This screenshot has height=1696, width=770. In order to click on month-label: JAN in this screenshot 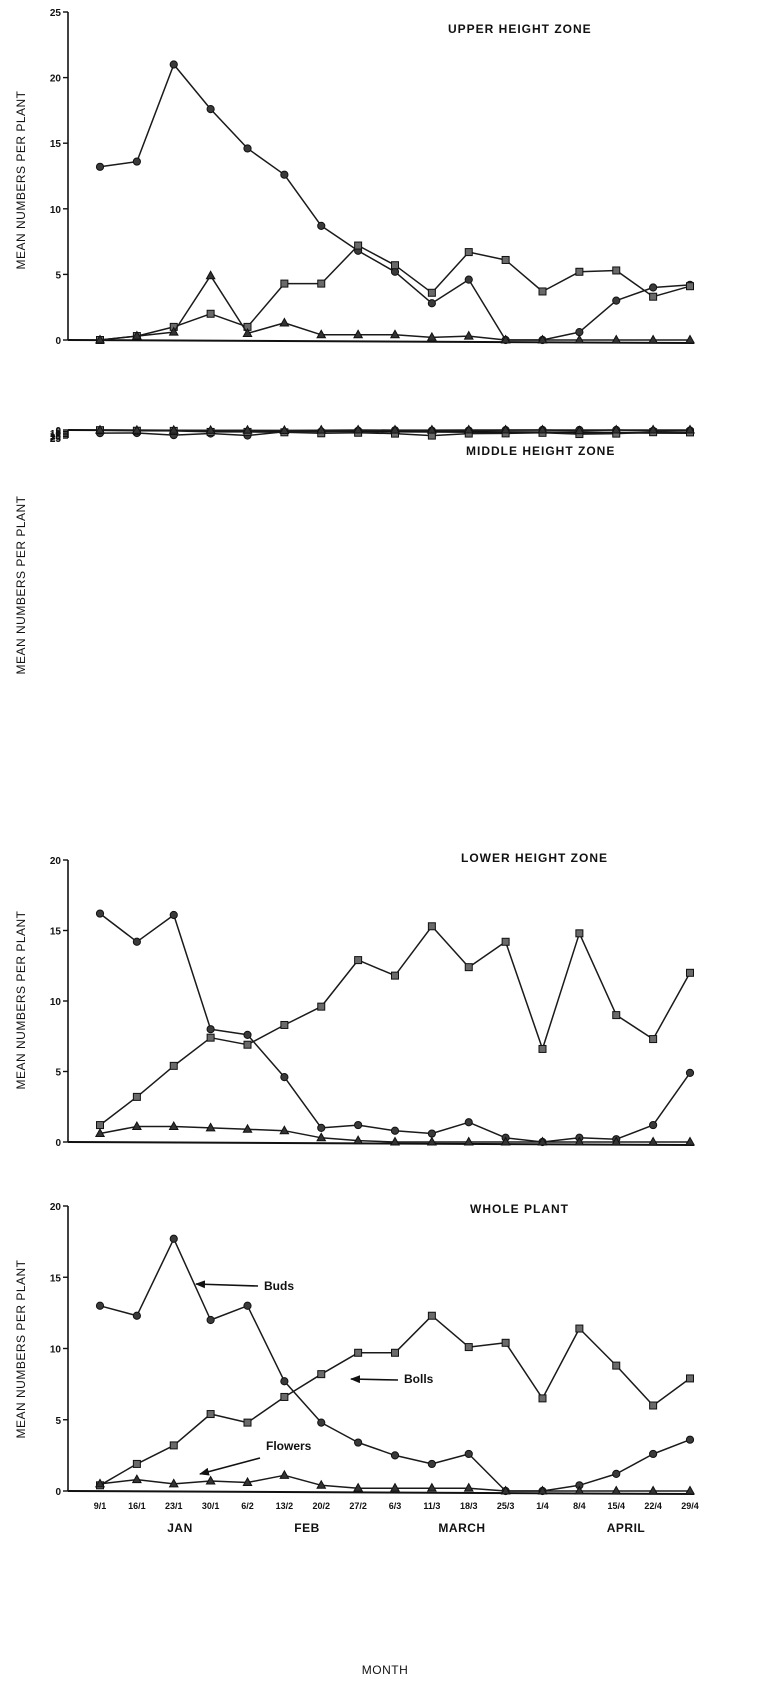, I will do `click(180, 1528)`.